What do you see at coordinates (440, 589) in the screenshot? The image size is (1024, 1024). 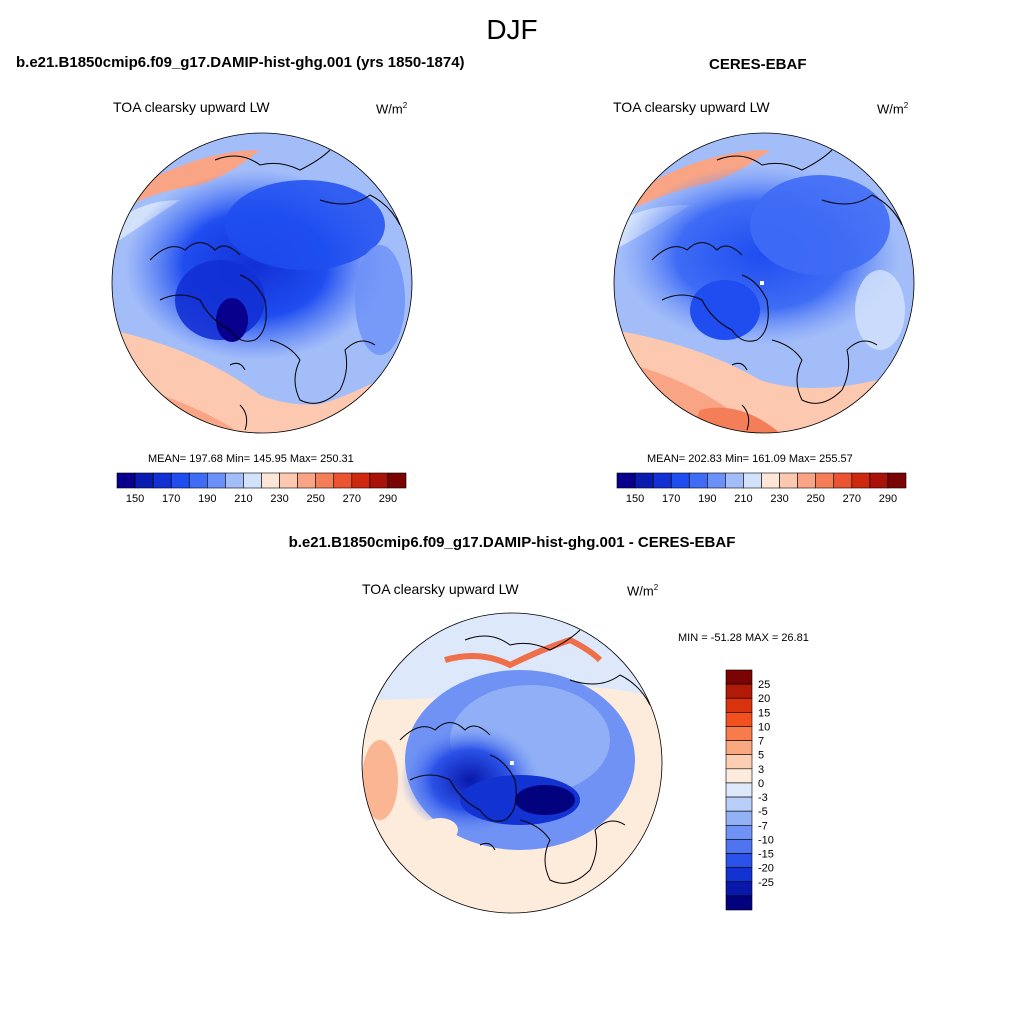 I see `diff-variable-label: TOA clearsky upward LW` at bounding box center [440, 589].